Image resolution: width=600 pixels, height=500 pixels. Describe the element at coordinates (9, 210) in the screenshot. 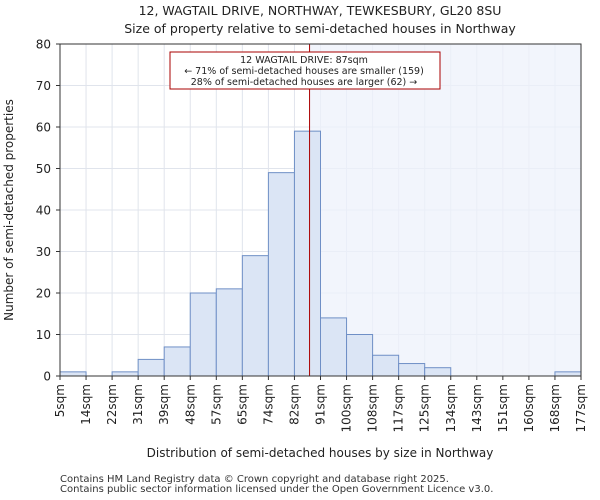

I see `y-axis-label: Number of semi-detached properties` at that location.